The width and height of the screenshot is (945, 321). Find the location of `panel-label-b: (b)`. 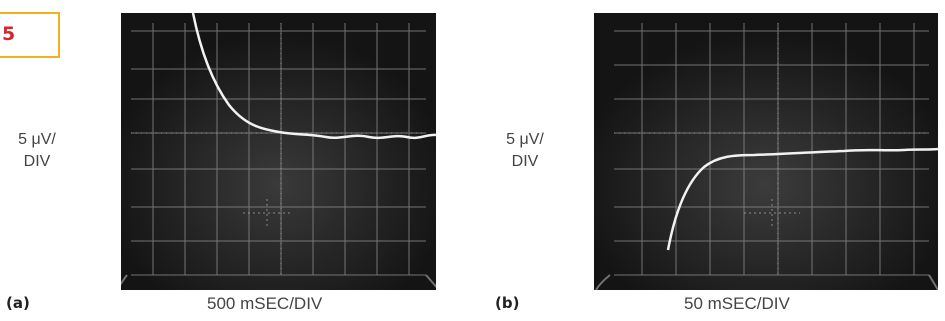

panel-label-b: (b) is located at coordinates (507, 303).